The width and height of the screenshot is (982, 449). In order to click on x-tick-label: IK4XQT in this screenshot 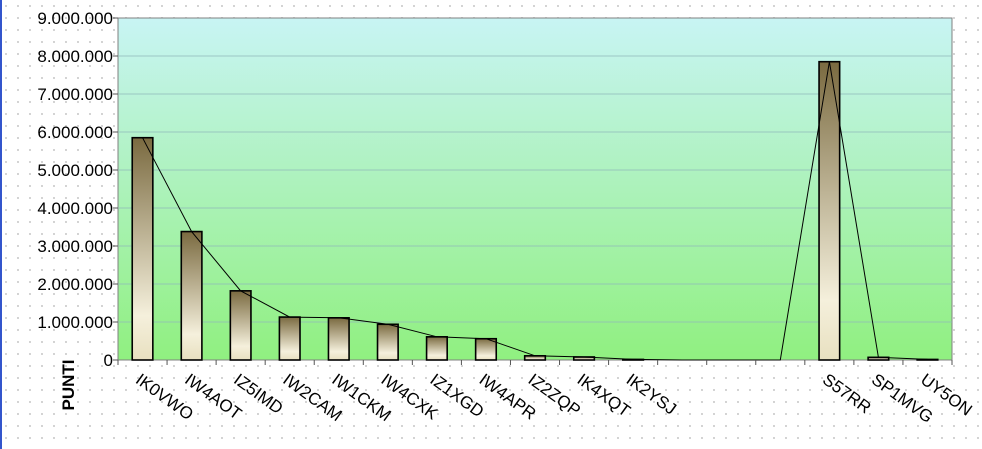, I will do `click(604, 395)`.